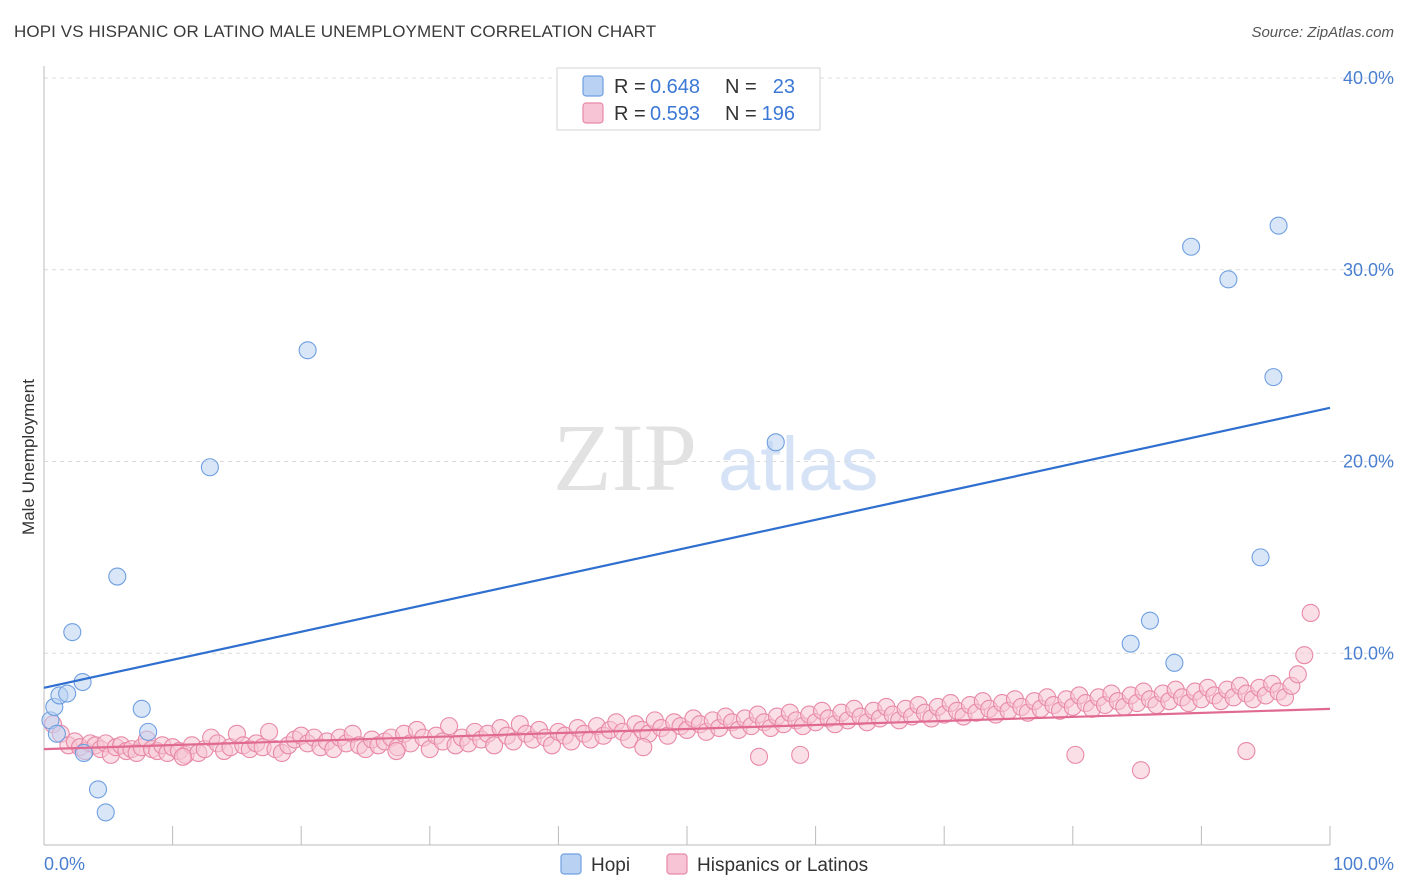  What do you see at coordinates (64, 864) in the screenshot?
I see `x-tick-label-min: 0.0%` at bounding box center [64, 864].